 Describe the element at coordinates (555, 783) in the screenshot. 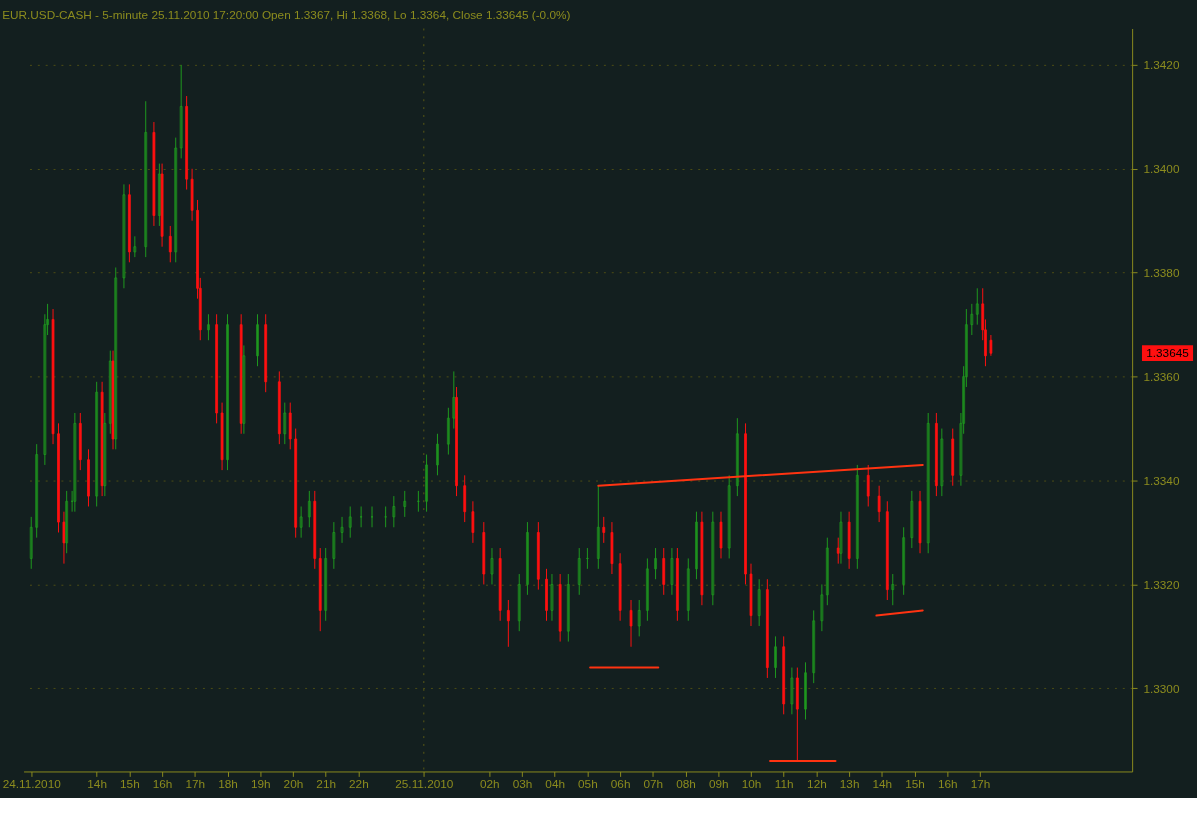

I see `x-tick-label: 04h` at that location.